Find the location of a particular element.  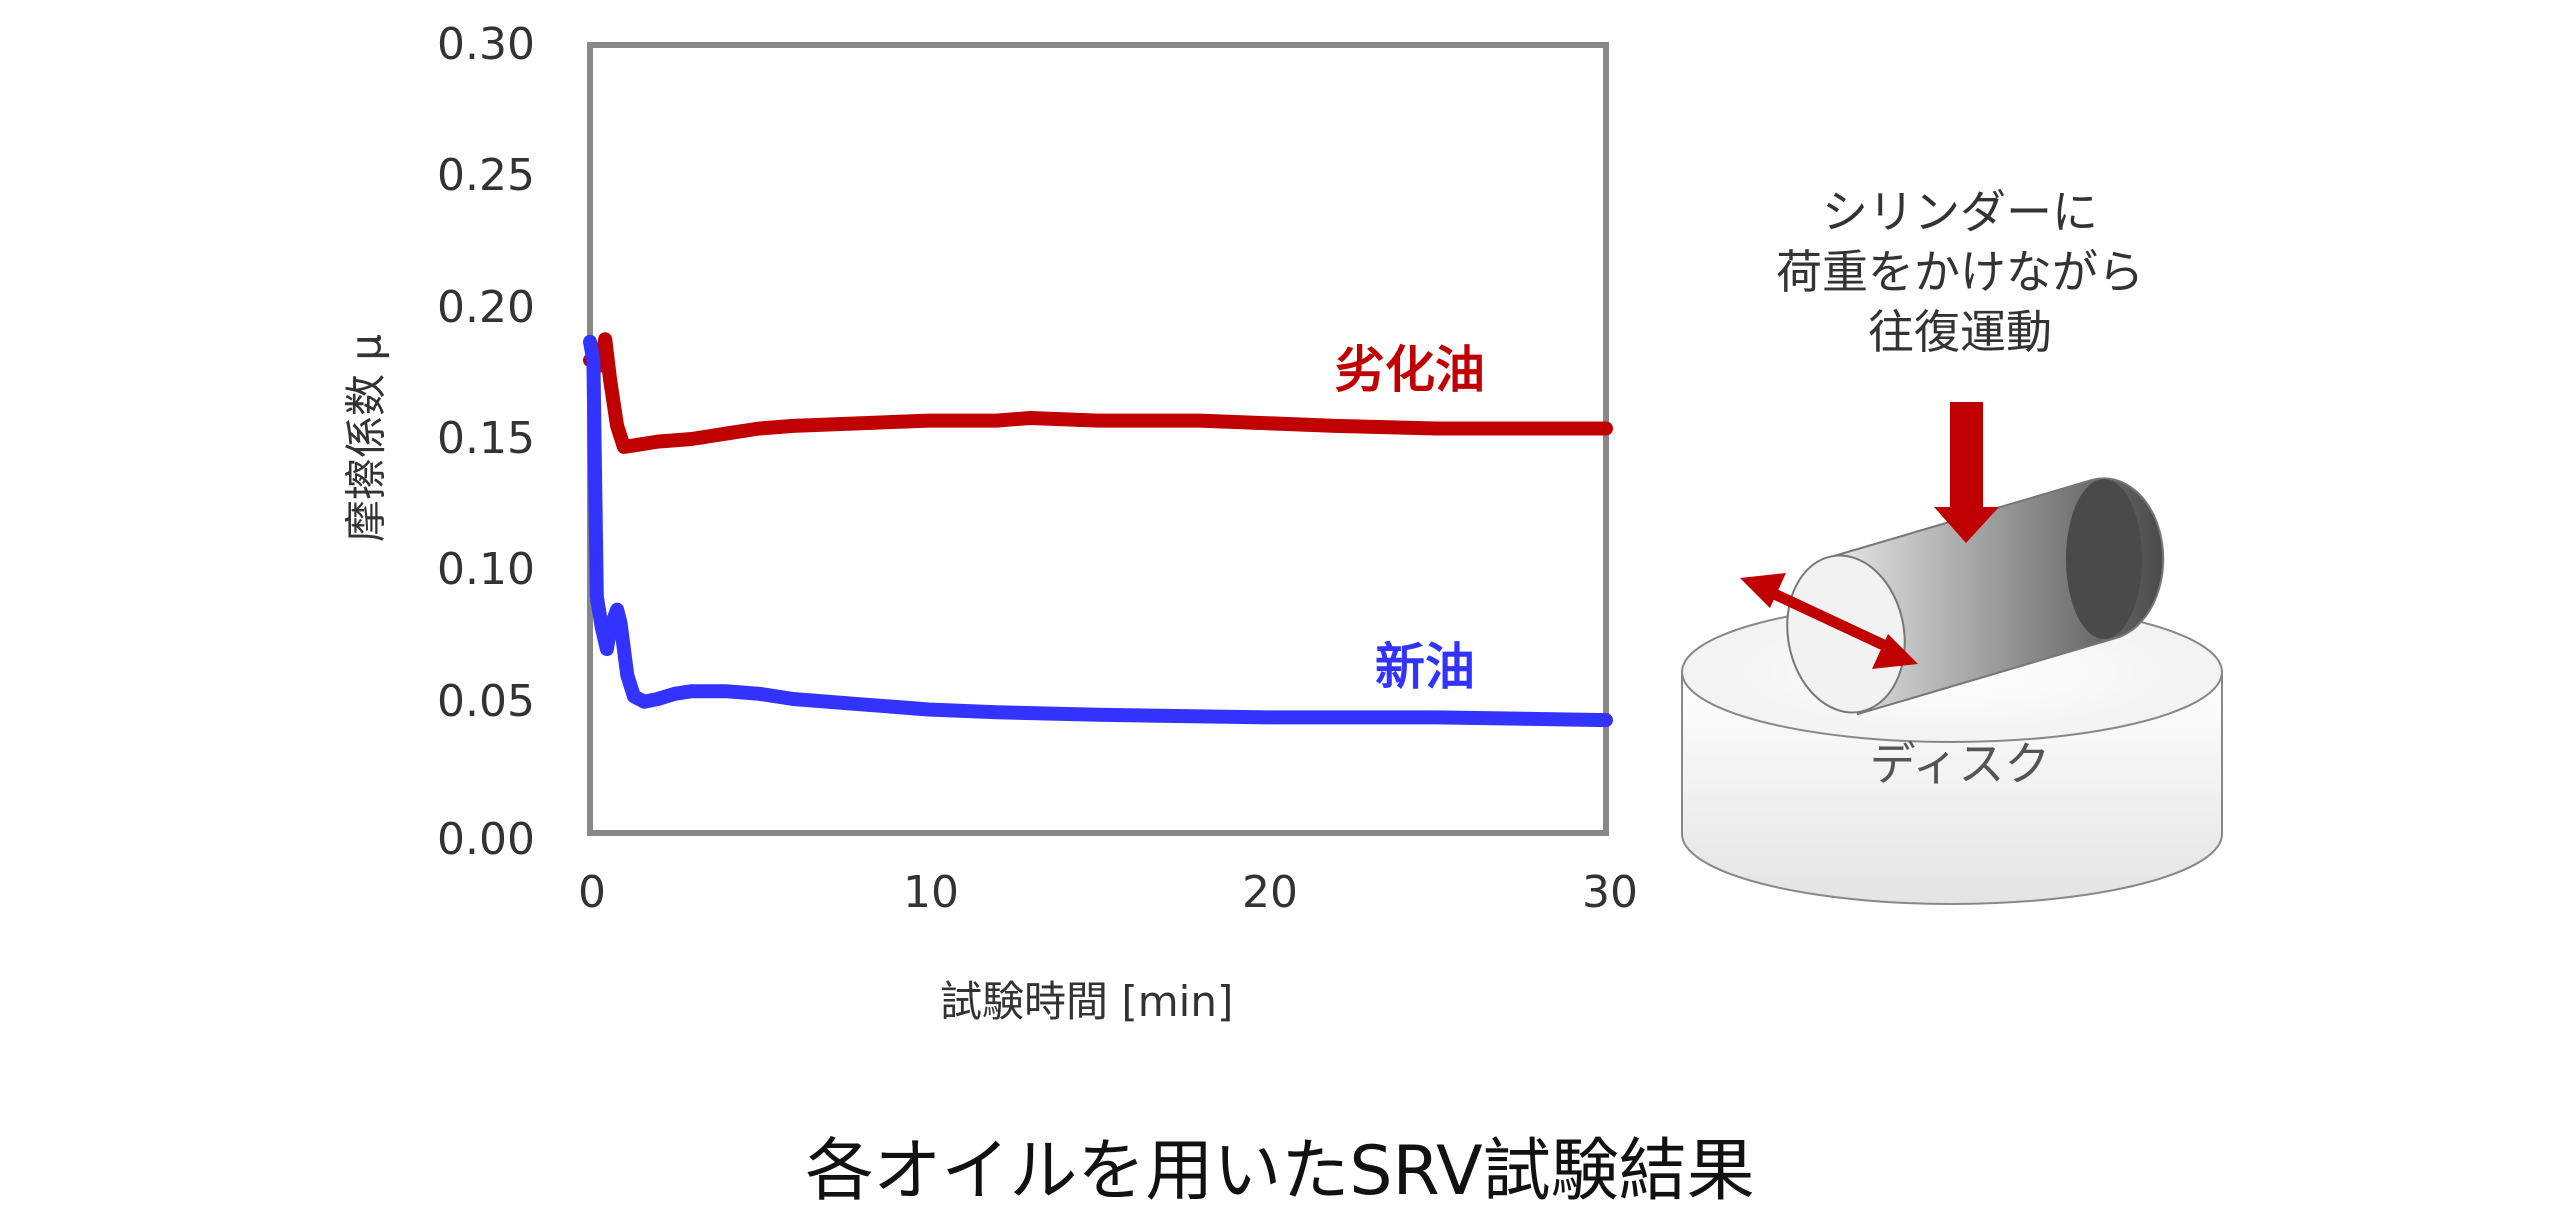

y-tick-label: 0.05 is located at coordinates (486, 701).